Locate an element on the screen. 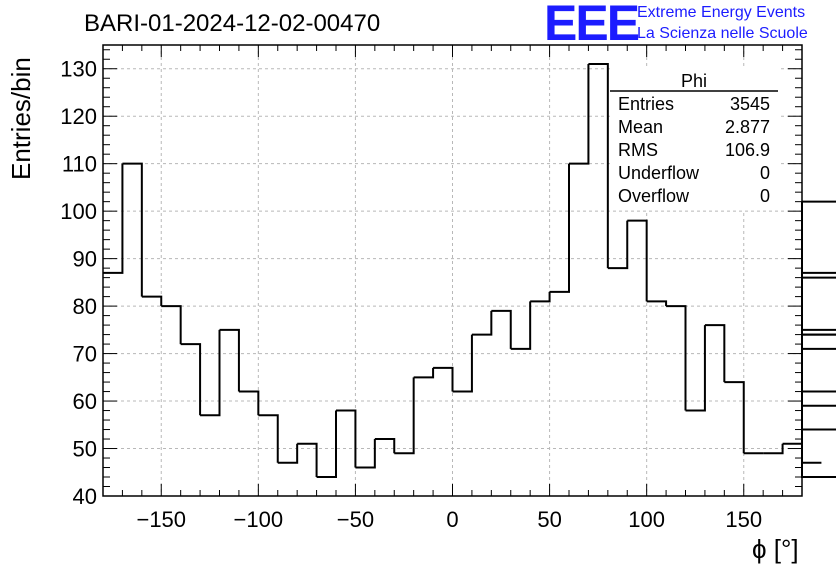 Image resolution: width=836 pixels, height=572 pixels. stats-label: Entries is located at coordinates (646, 104).